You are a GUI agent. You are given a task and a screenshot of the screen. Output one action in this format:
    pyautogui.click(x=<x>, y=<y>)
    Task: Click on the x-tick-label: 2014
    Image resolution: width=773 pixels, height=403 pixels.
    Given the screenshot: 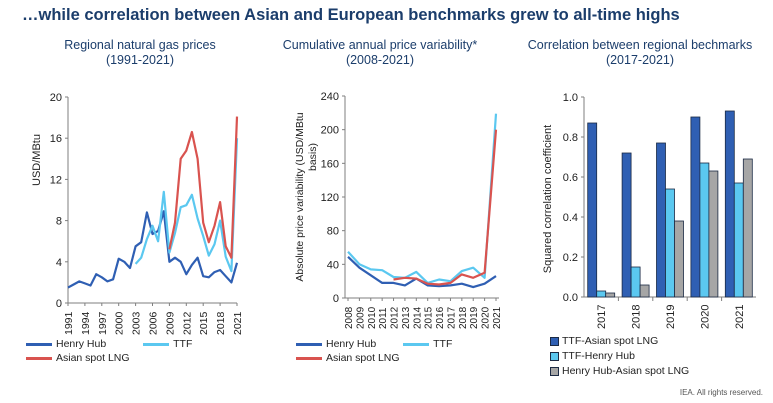 What is the action you would take?
    pyautogui.click(x=417, y=317)
    